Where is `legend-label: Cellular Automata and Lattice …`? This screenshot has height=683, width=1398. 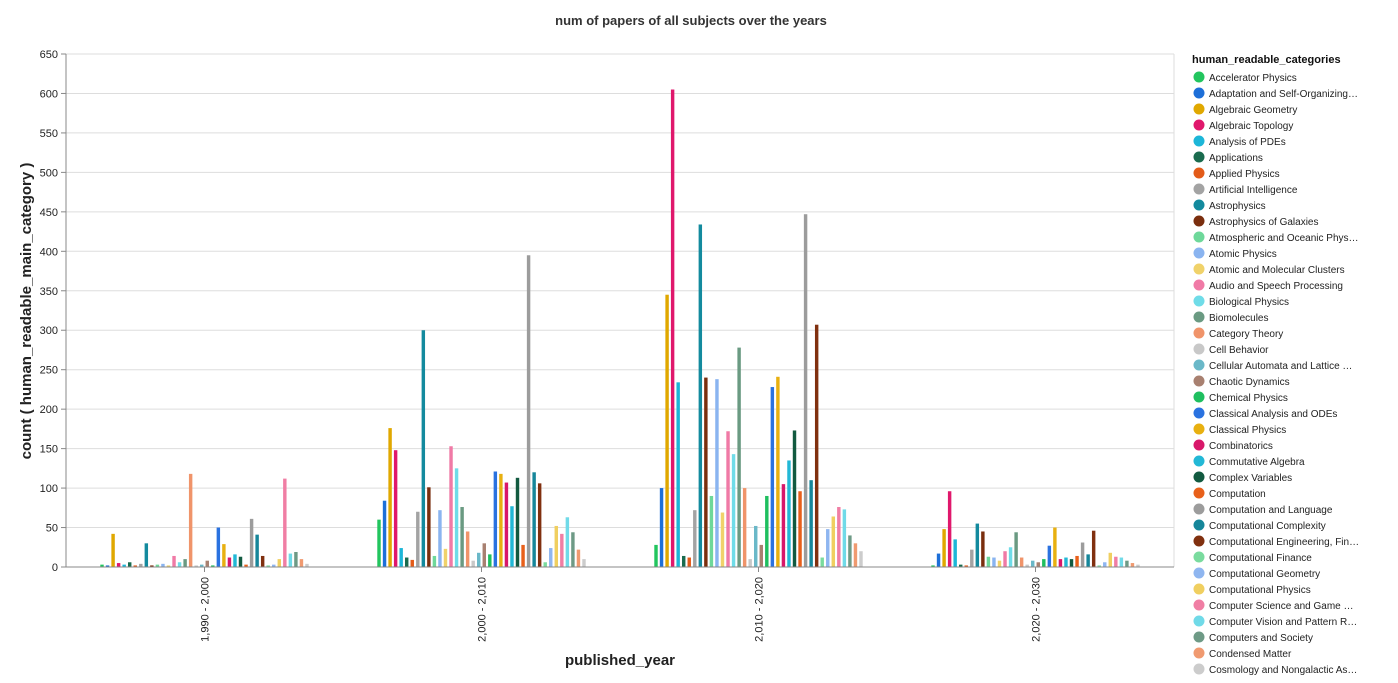
legend-label: Cellular Automata and Lattice … is located at coordinates (1280, 366).